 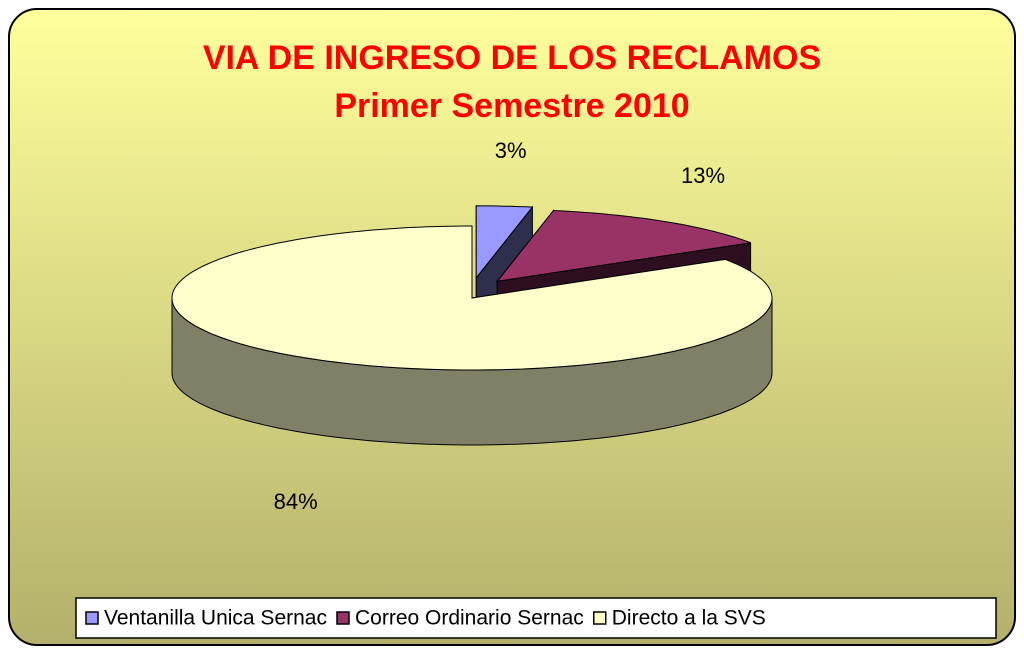 I want to click on chart-title: VIA DE INGRESO DE LOS RECLAMOS, so click(x=512, y=58).